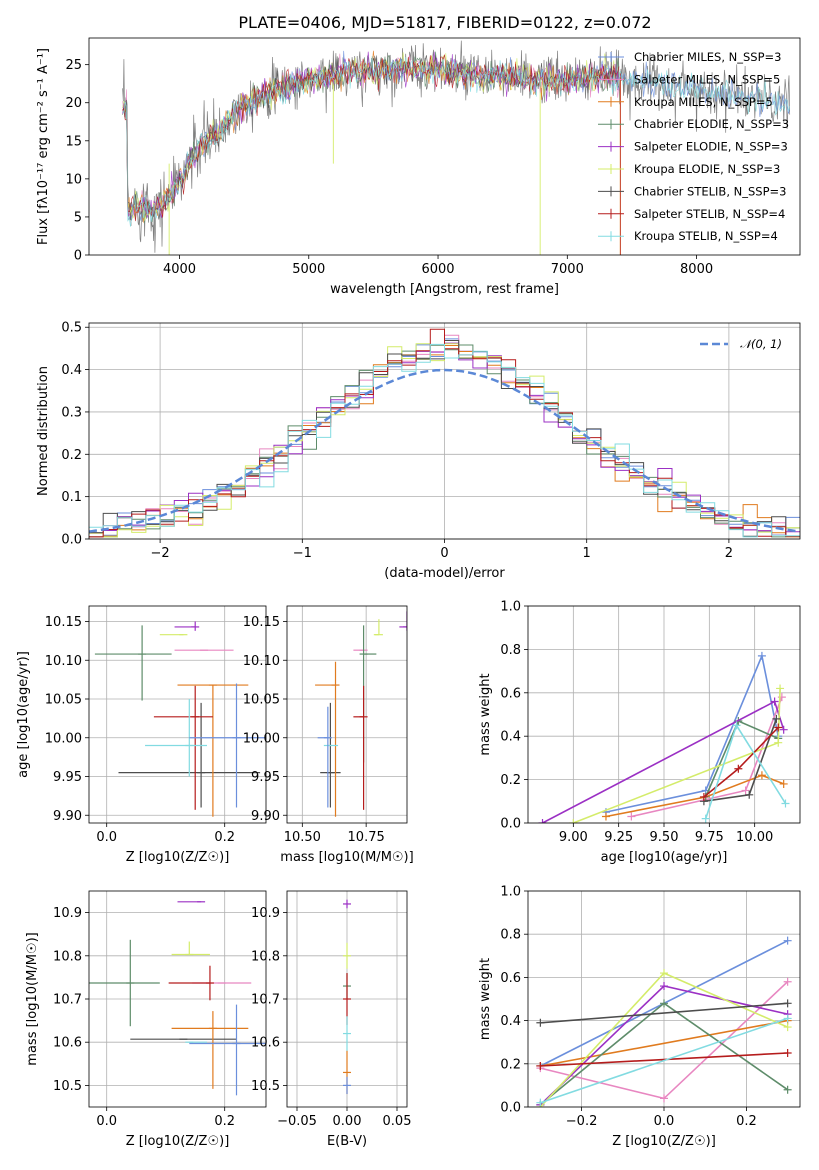 This screenshot has height=1170, width=819. What do you see at coordinates (73, 141) in the screenshot?
I see `y-tick-label: 15` at bounding box center [73, 141].